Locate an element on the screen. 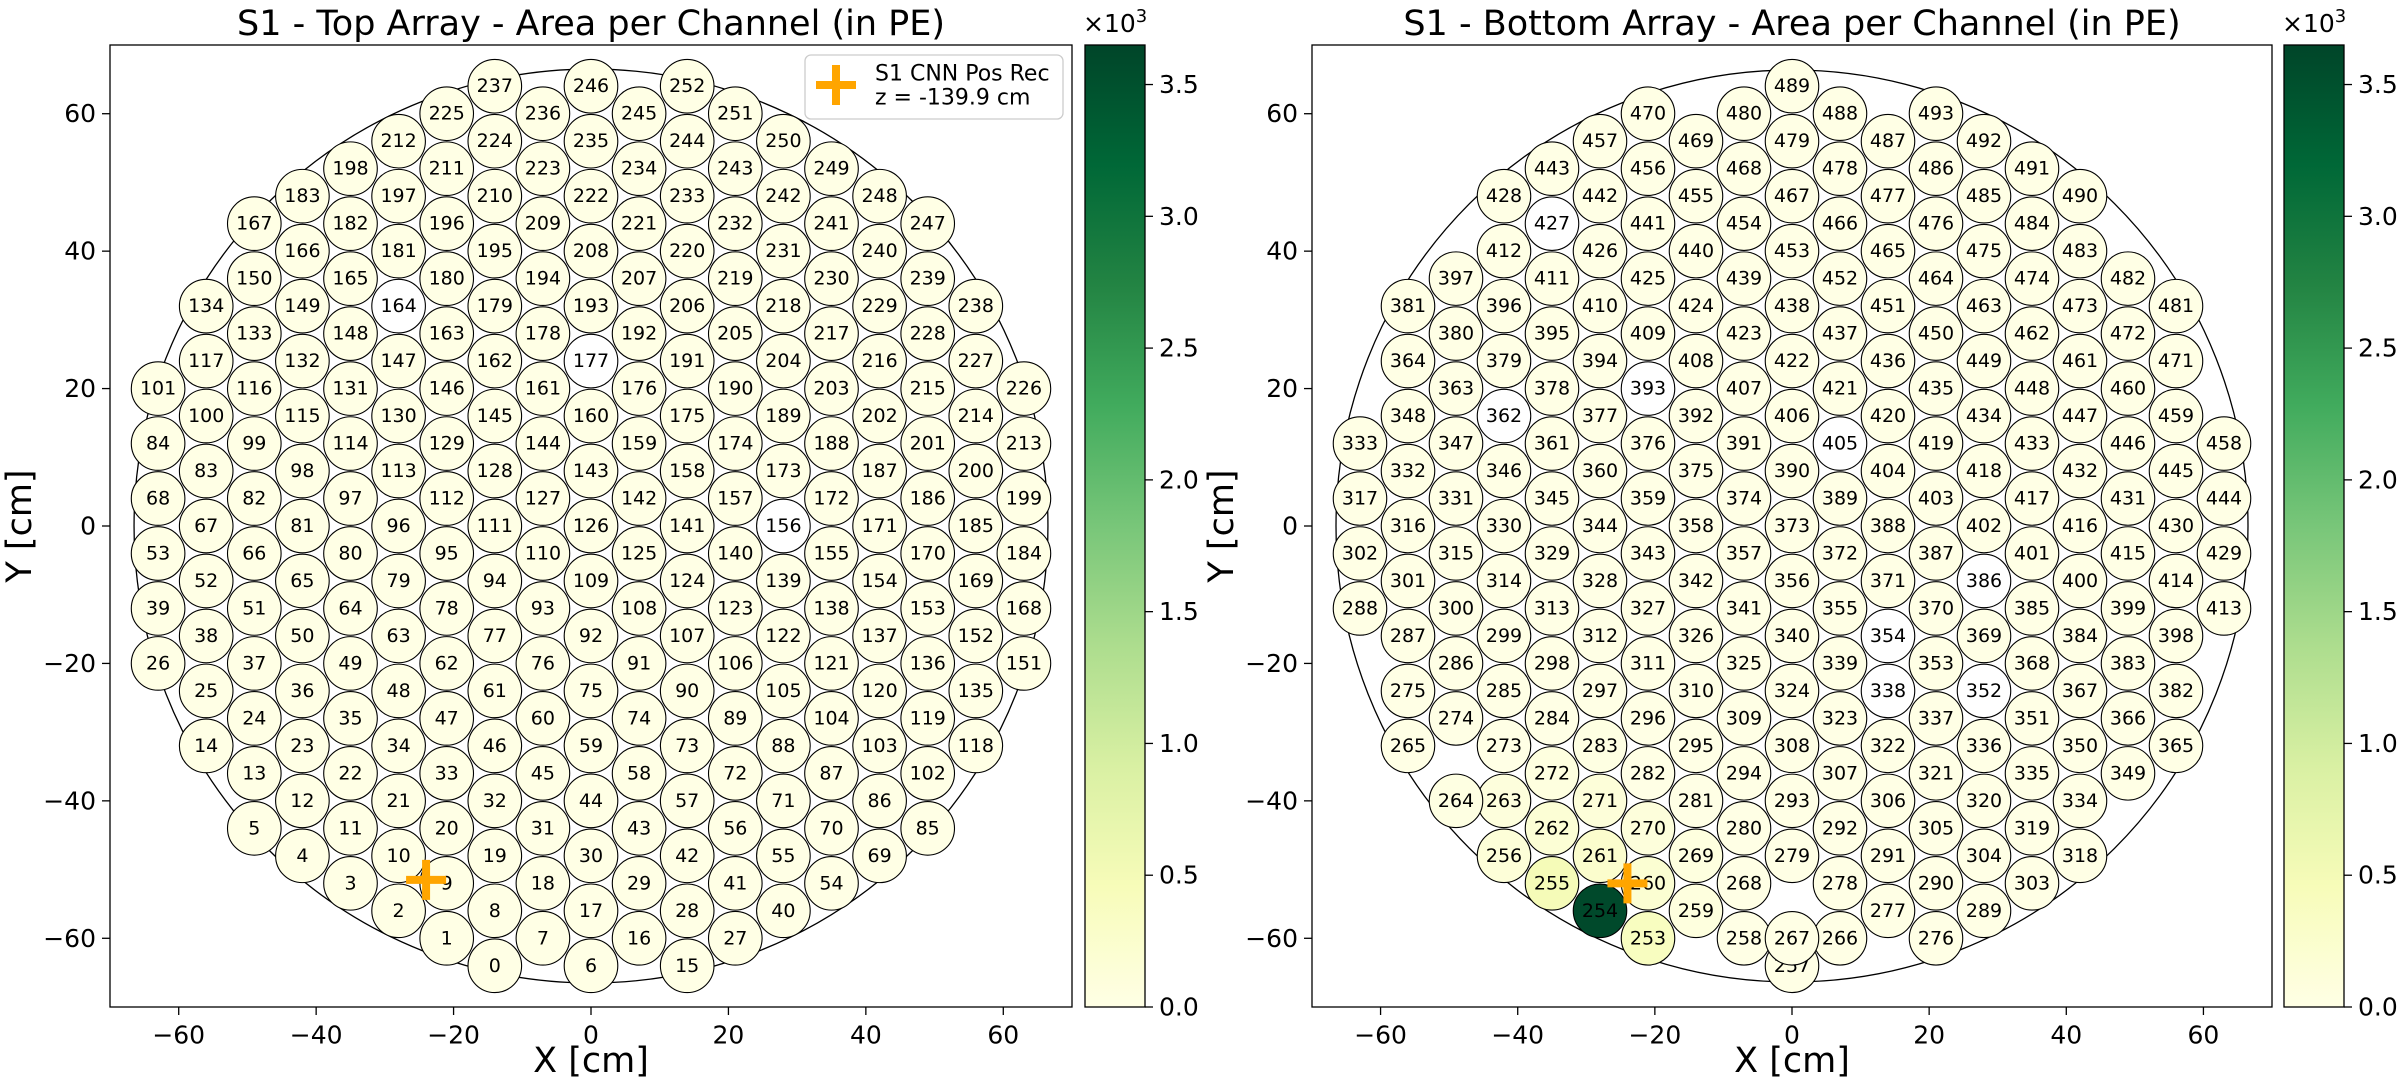 The image size is (2403, 1088). pmt-label-403: 403 is located at coordinates (1936, 499).